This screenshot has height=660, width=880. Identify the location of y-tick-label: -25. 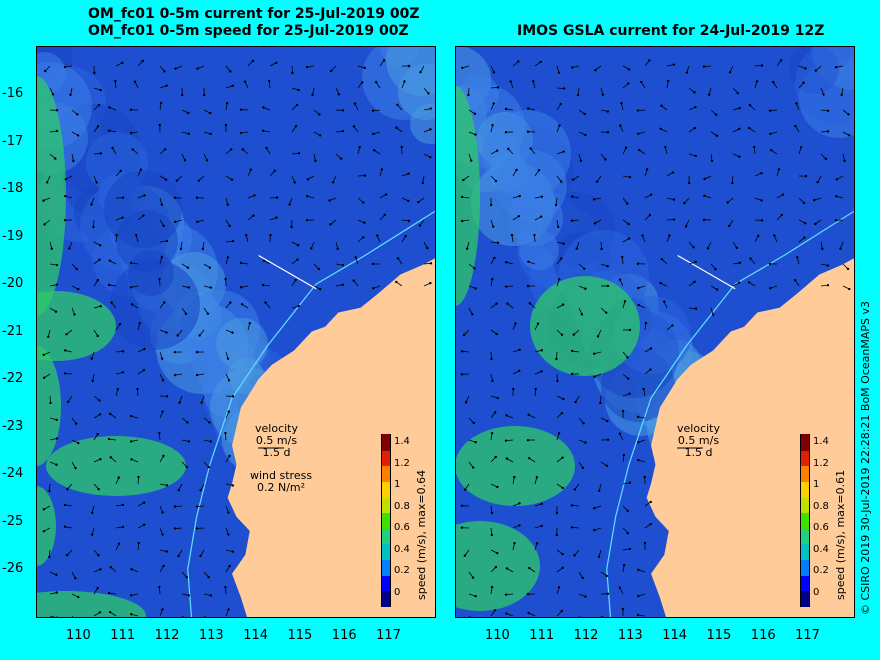
(13, 521).